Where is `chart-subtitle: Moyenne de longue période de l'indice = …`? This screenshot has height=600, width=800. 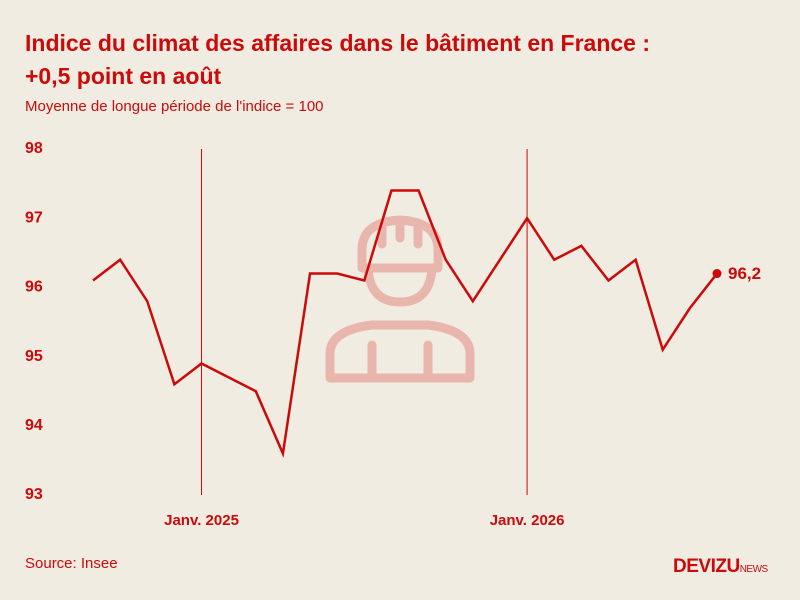
chart-subtitle: Moyenne de longue période de l'indice = … is located at coordinates (174, 106).